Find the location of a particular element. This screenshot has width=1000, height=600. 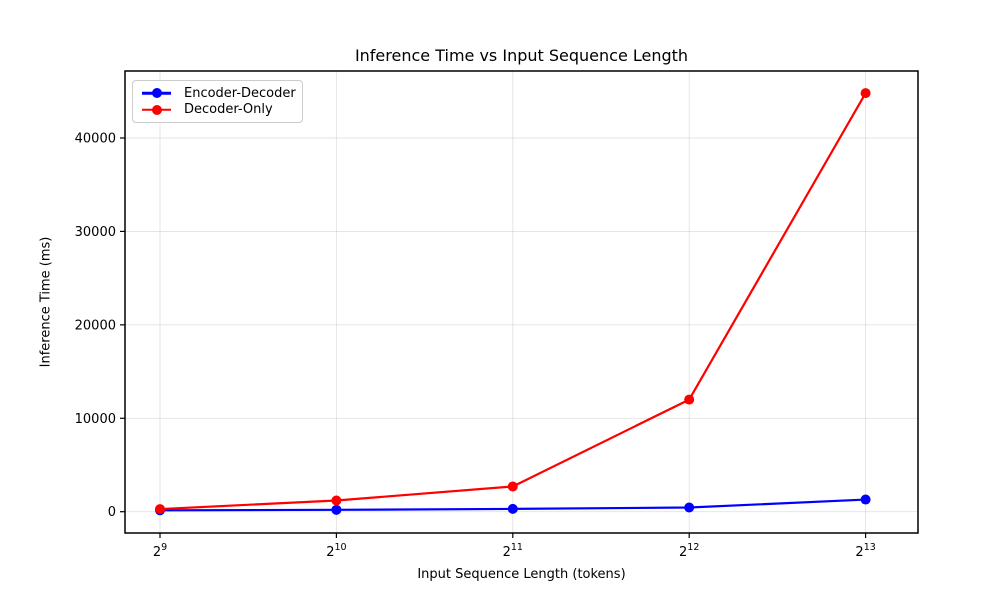

y-tick-label: 10000 is located at coordinates (95, 419).